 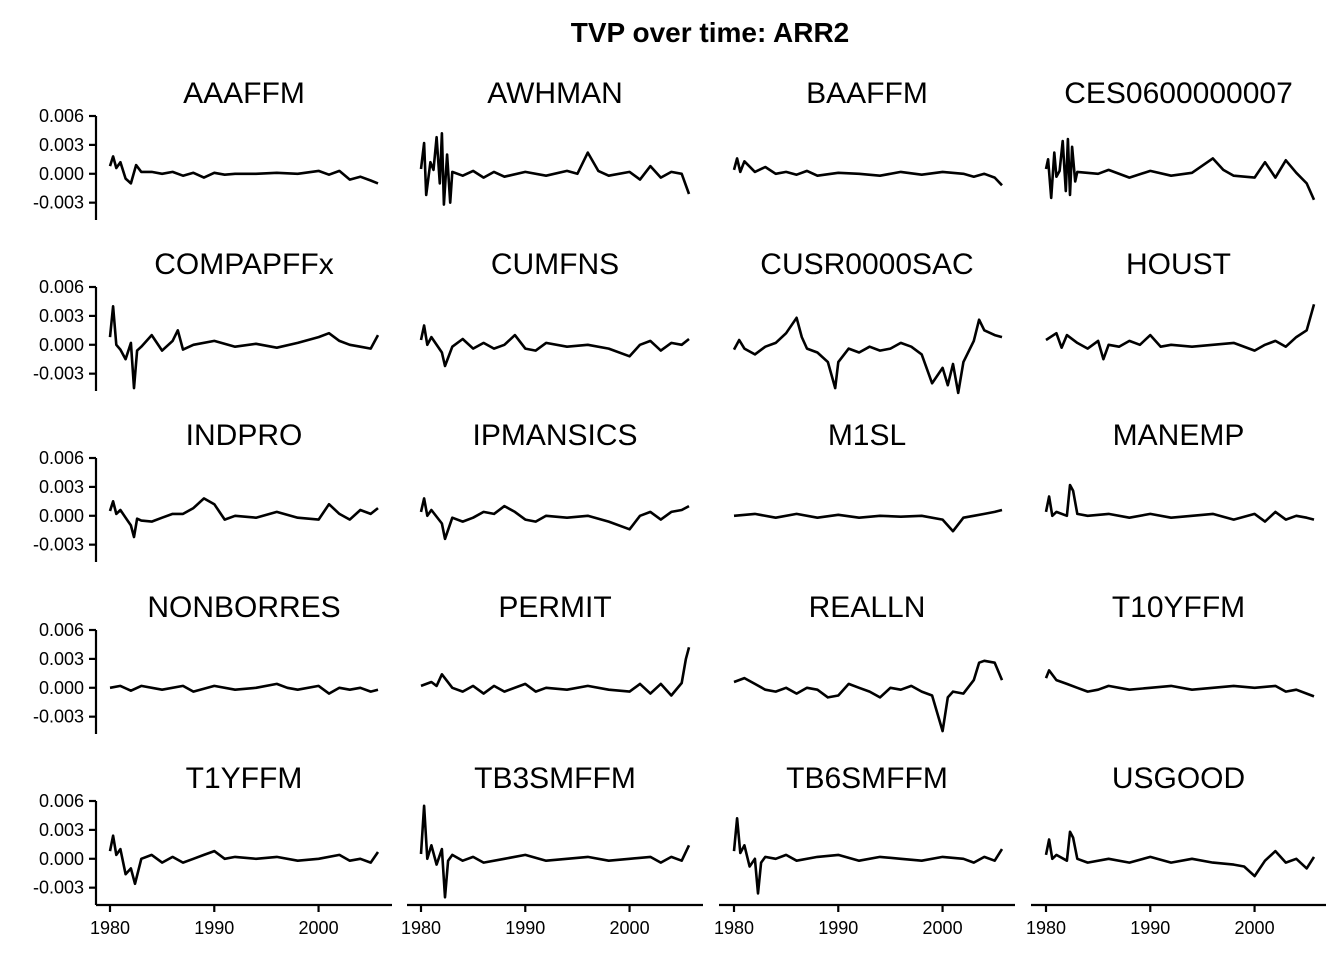 What do you see at coordinates (1179, 644) in the screenshot?
I see `panel-t10yffm: T10YFFM` at bounding box center [1179, 644].